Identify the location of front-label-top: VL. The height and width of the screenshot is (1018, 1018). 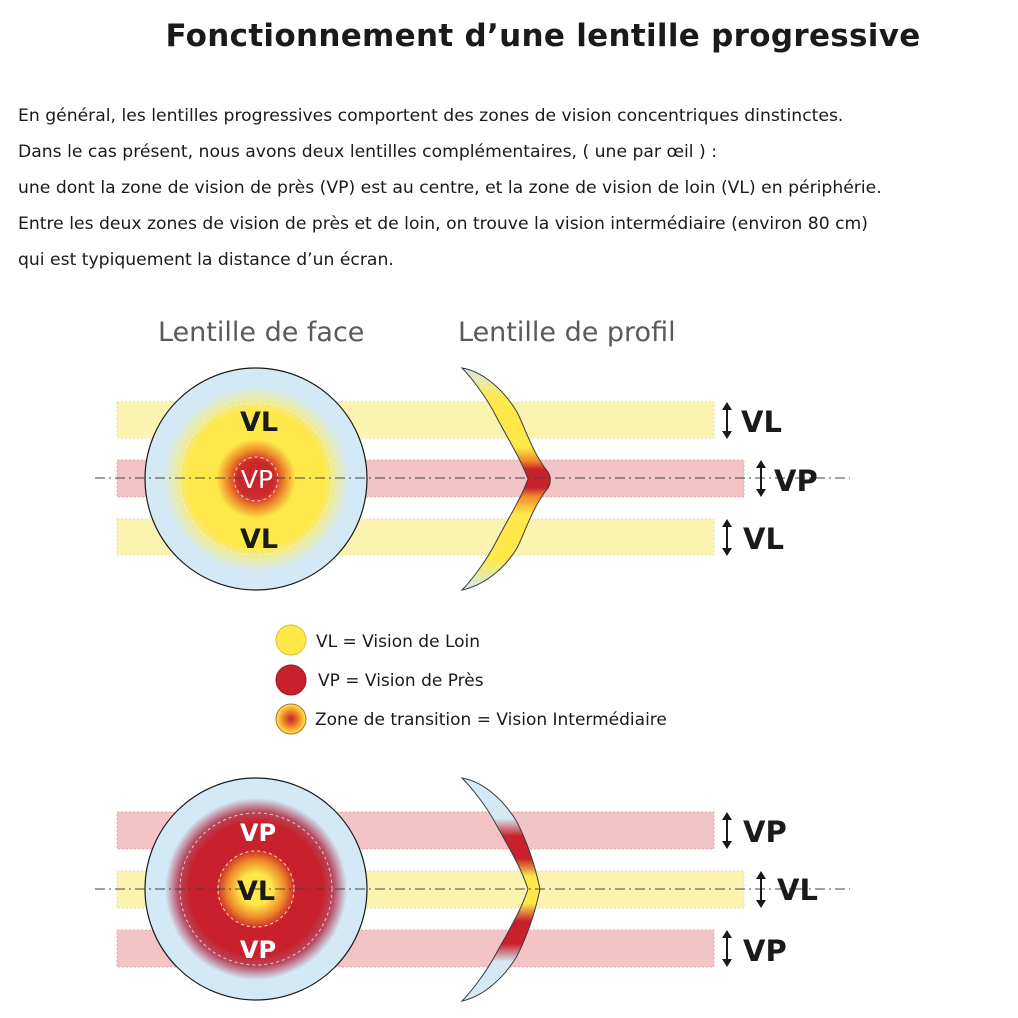
(259, 422).